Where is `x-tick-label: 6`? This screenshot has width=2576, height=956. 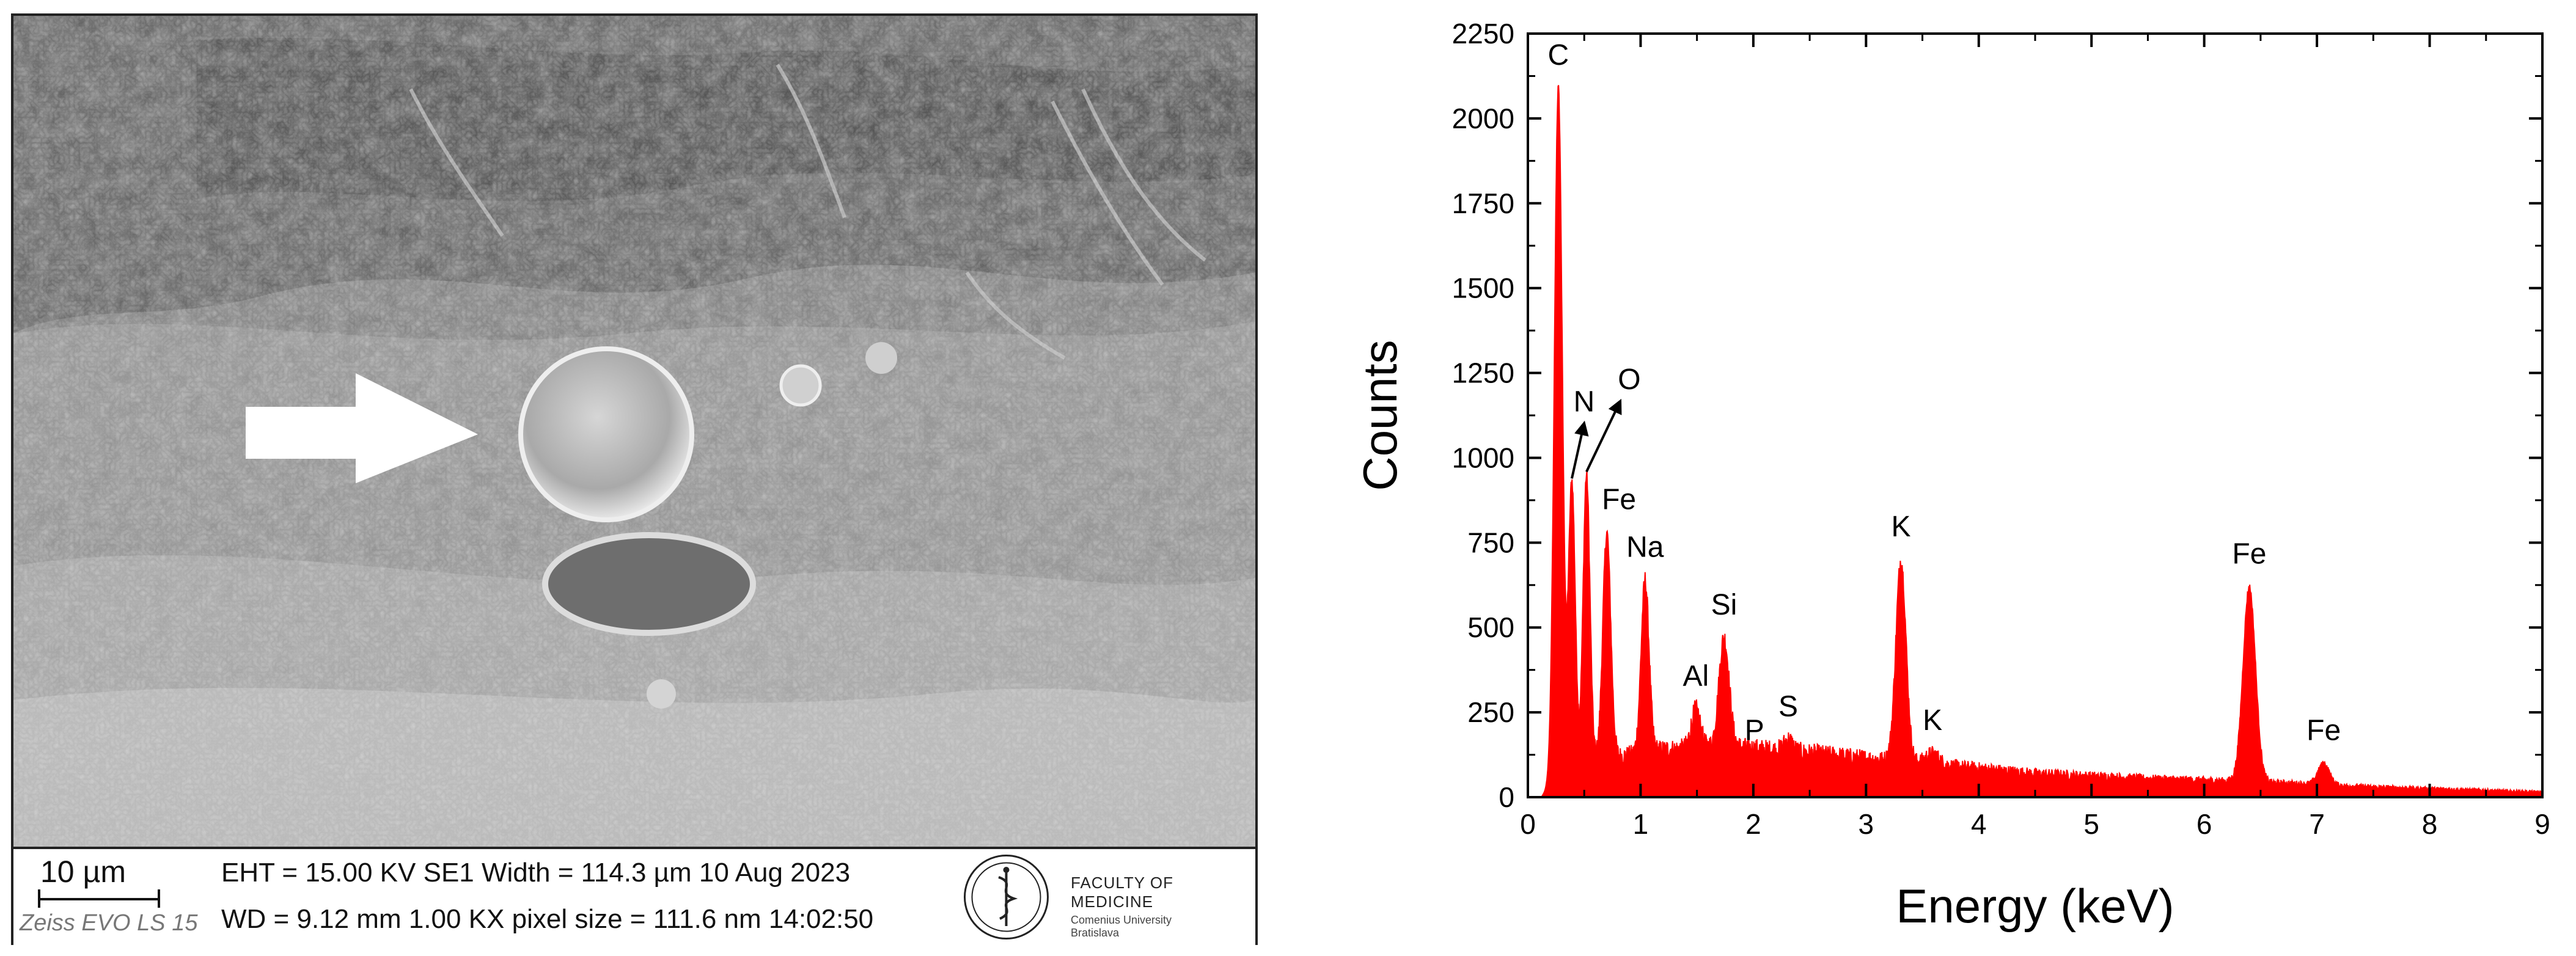 x-tick-label: 6 is located at coordinates (2204, 824).